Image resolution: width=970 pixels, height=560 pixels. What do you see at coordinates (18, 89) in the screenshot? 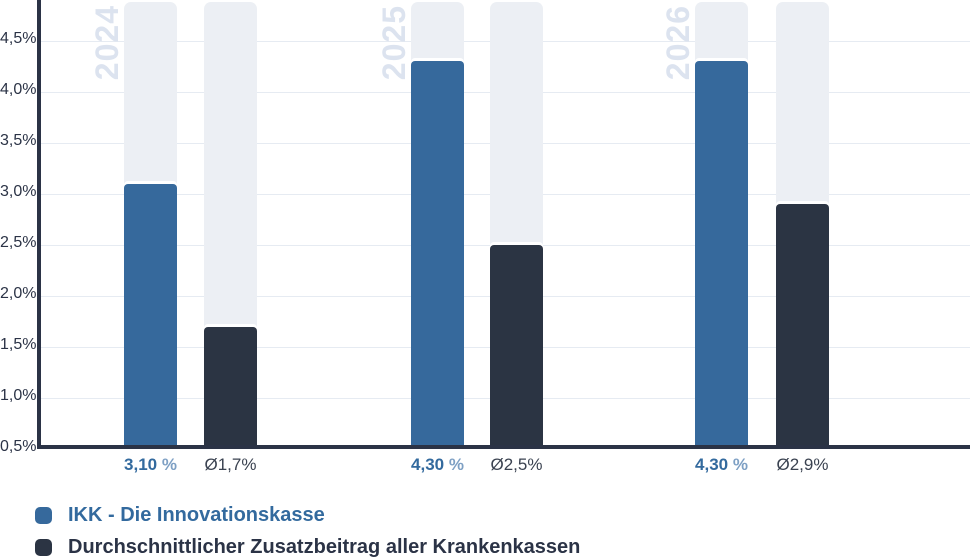
I see `y-tick-label-4,0%: 4,0%` at bounding box center [18, 89].